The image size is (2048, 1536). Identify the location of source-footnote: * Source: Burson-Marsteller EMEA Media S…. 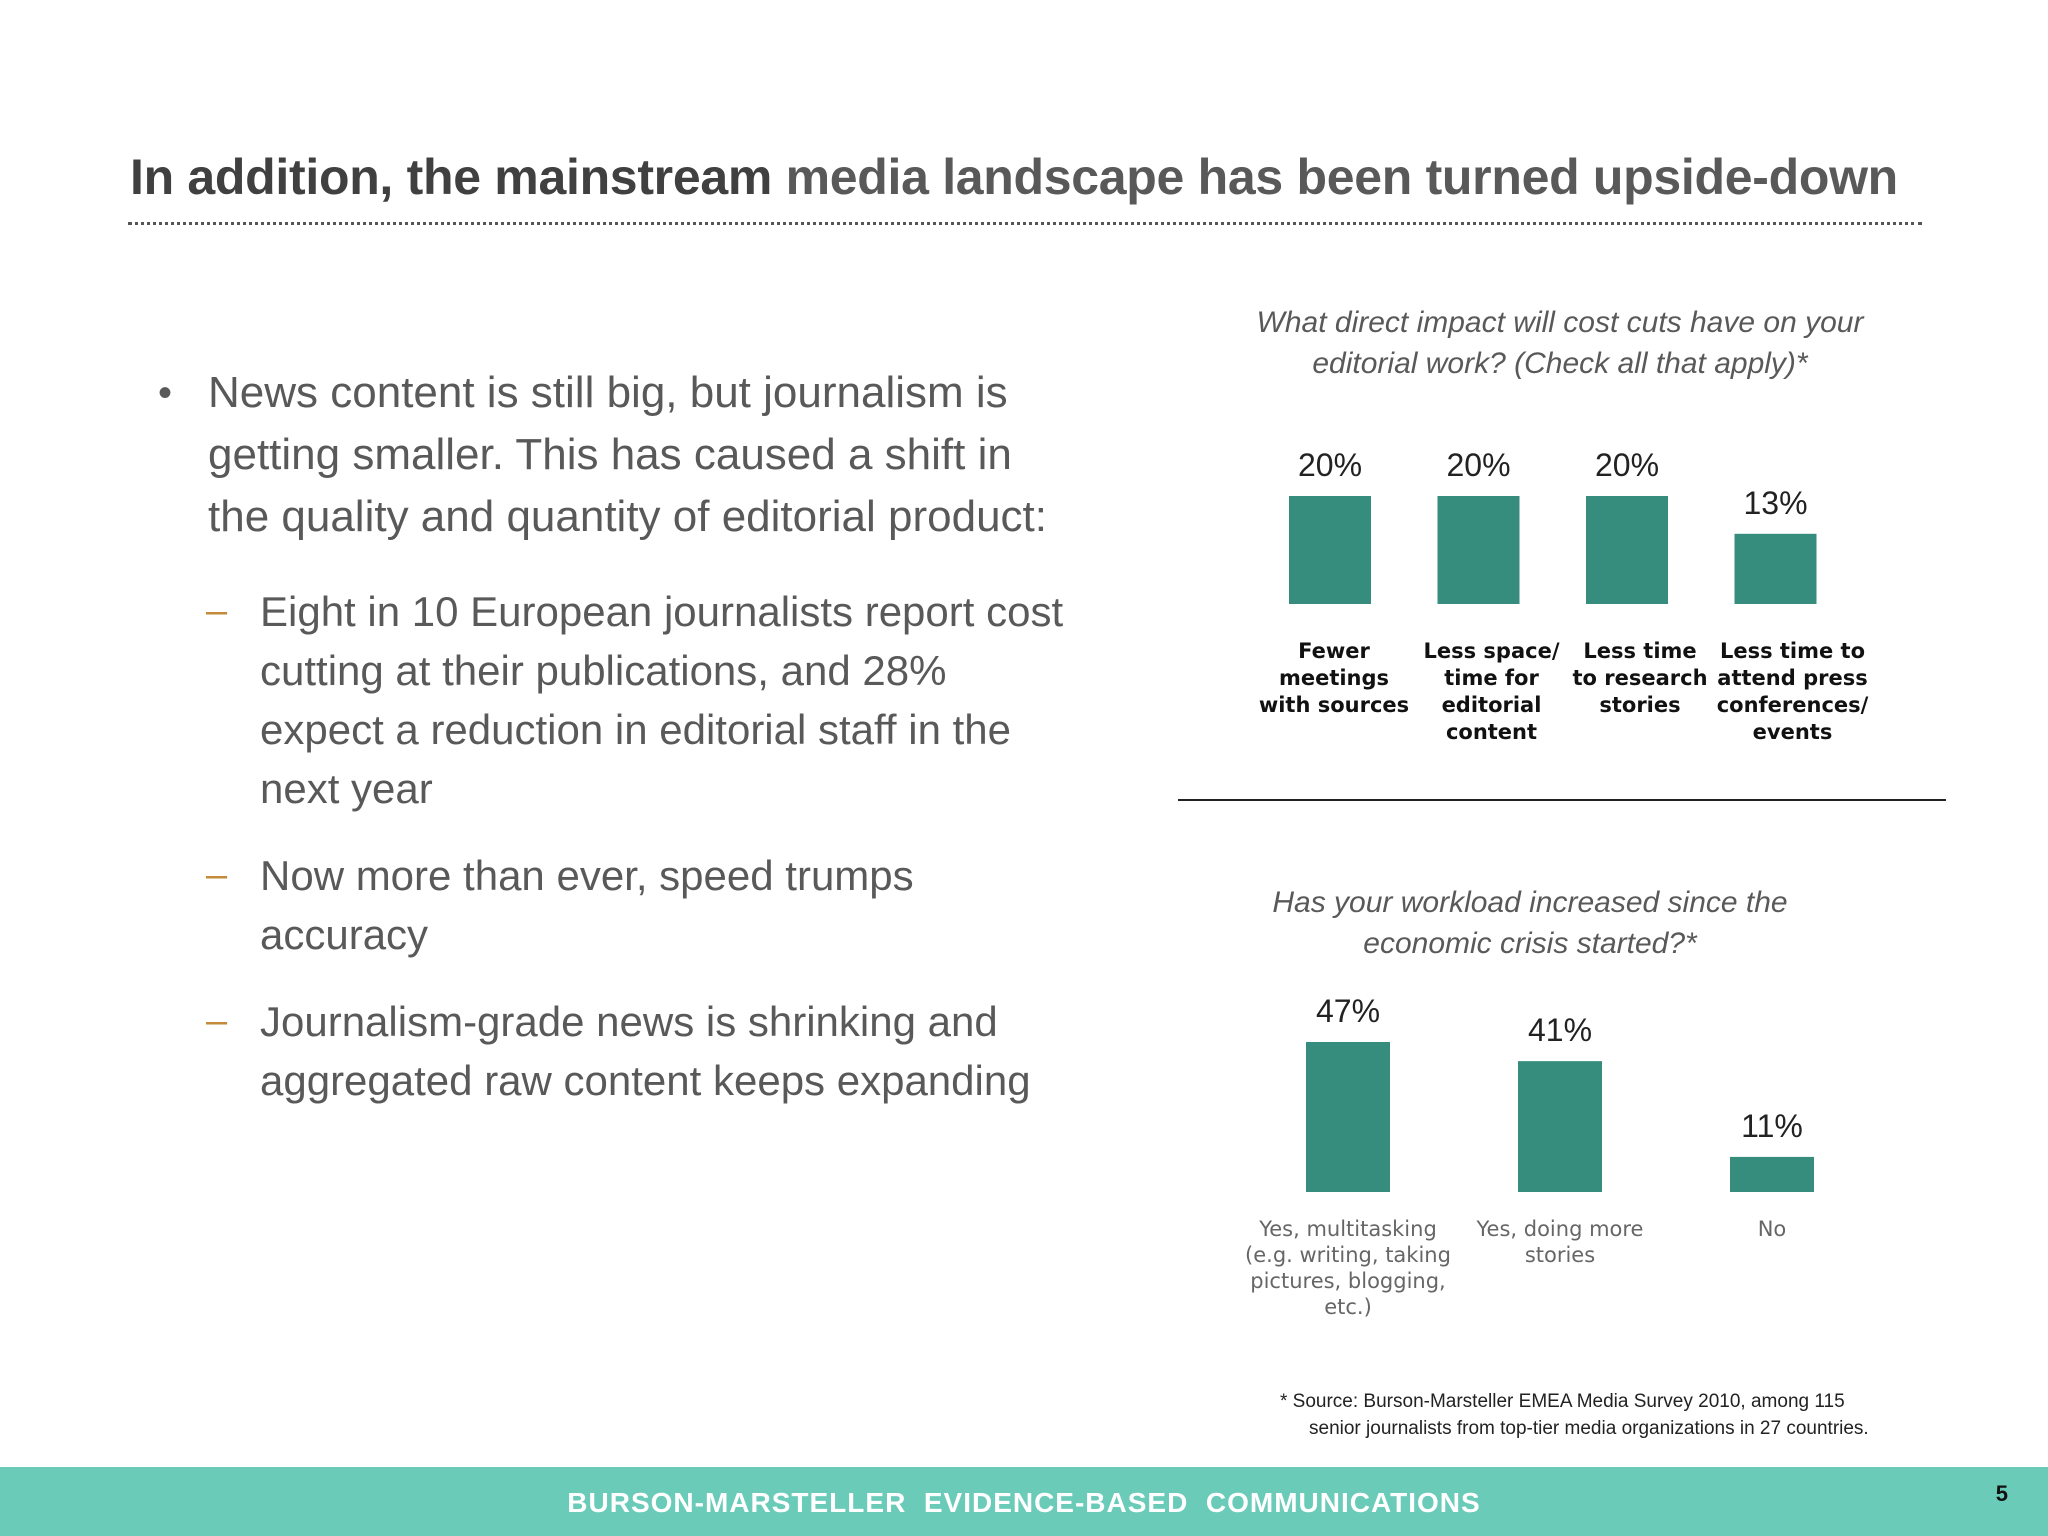
(1574, 1415).